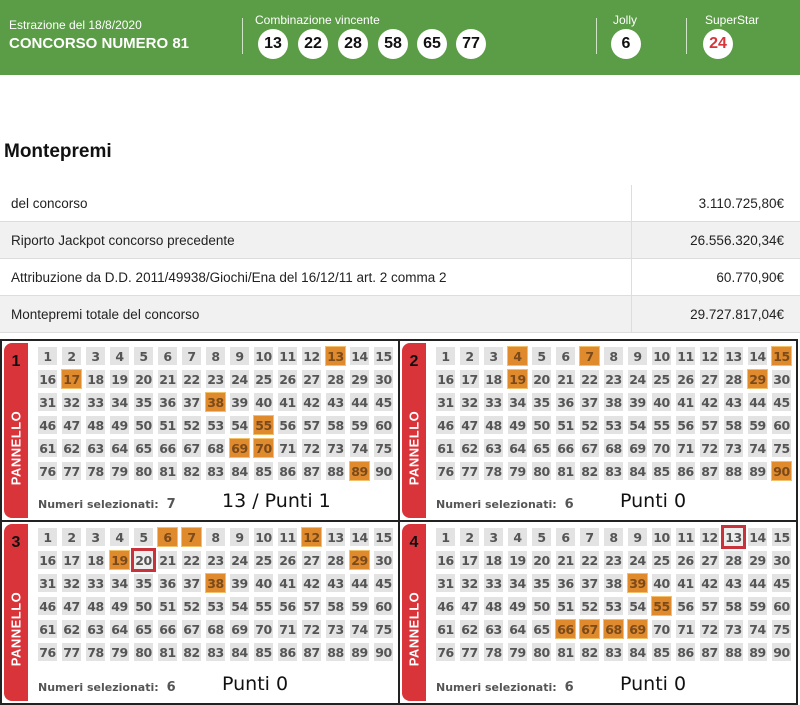  I want to click on number-cell: 47, so click(469, 606).